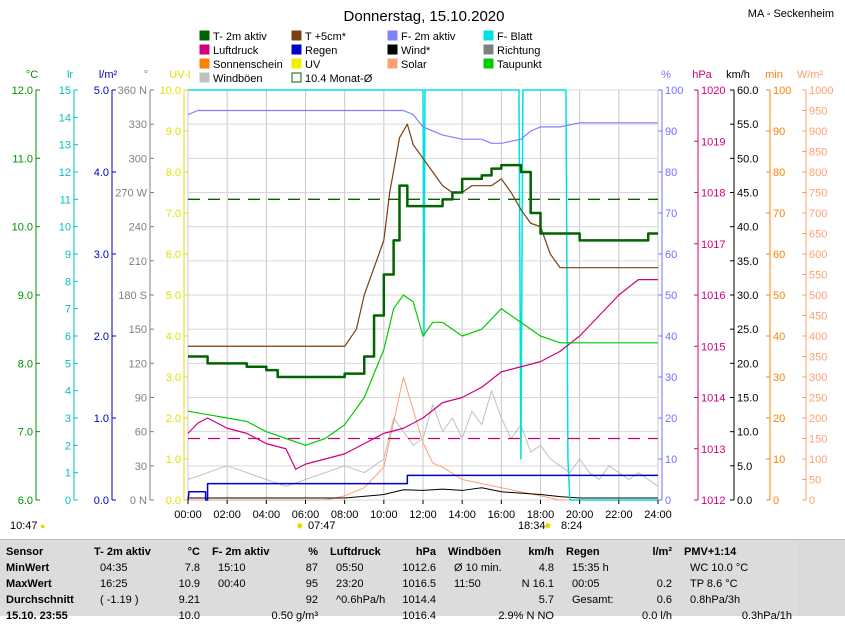 This screenshot has width=845, height=624. I want to click on stats-row: 00:40 95, so click(265, 584).